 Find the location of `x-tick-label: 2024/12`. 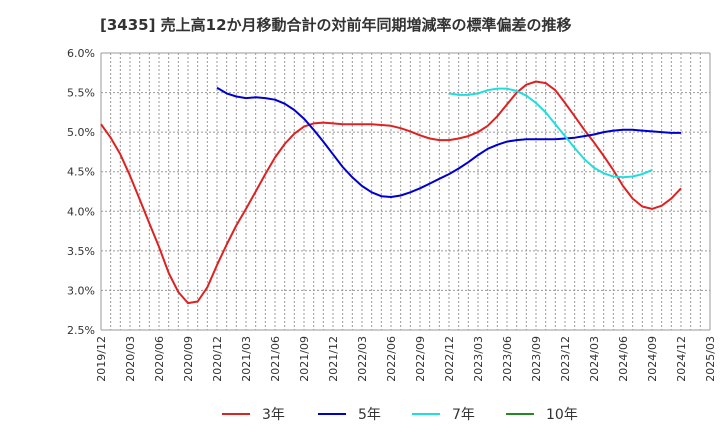

x-tick-label: 2024/12 is located at coordinates (681, 359).